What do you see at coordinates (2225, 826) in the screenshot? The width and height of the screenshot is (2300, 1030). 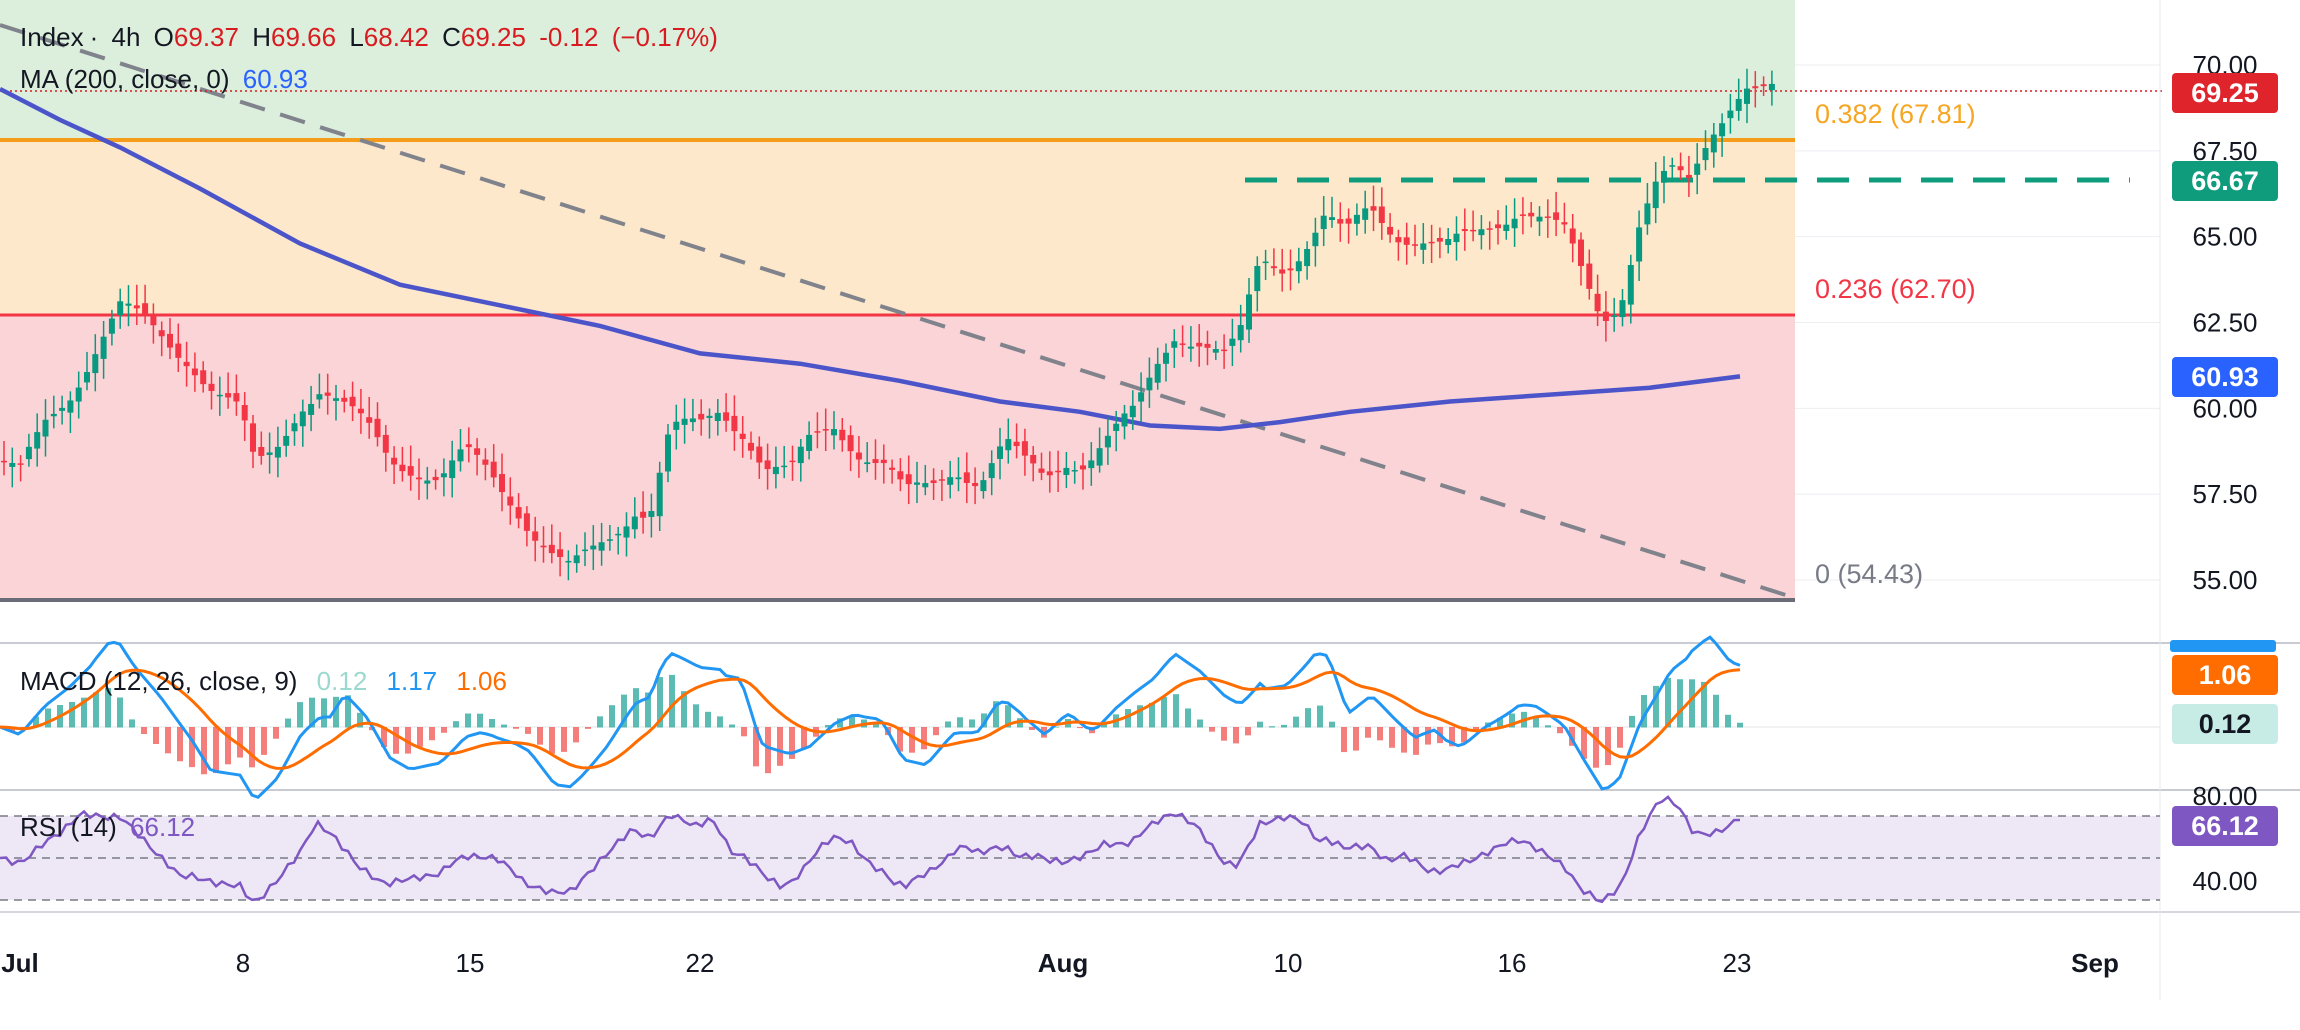 I see `rsi-value-tag: 66.12` at bounding box center [2225, 826].